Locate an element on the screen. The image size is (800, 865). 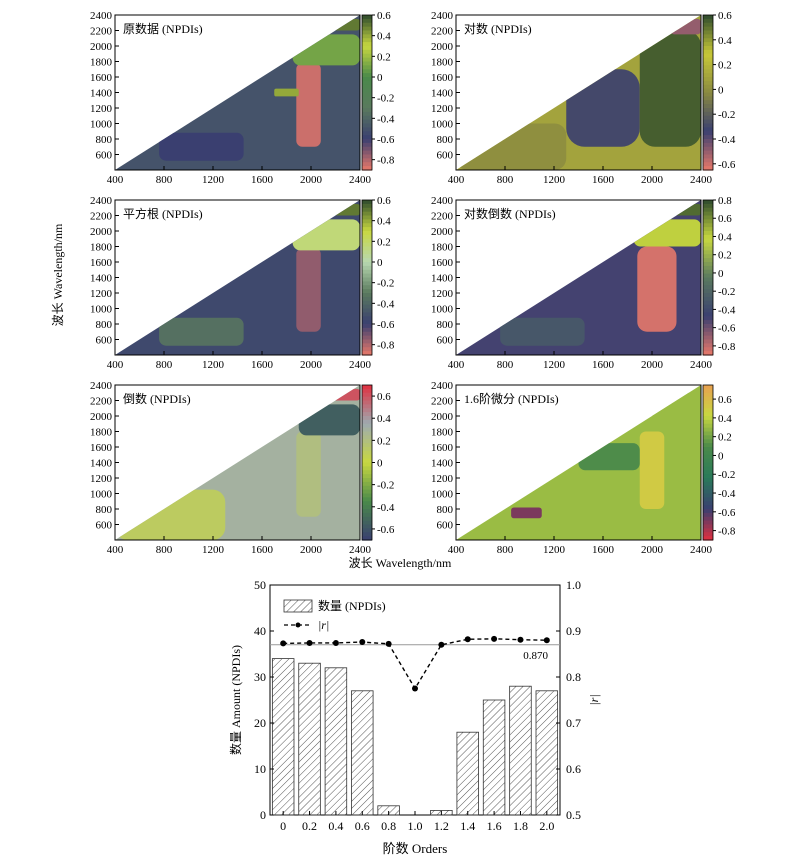
x-tick-label: 0.6 is located at coordinates (362, 826).